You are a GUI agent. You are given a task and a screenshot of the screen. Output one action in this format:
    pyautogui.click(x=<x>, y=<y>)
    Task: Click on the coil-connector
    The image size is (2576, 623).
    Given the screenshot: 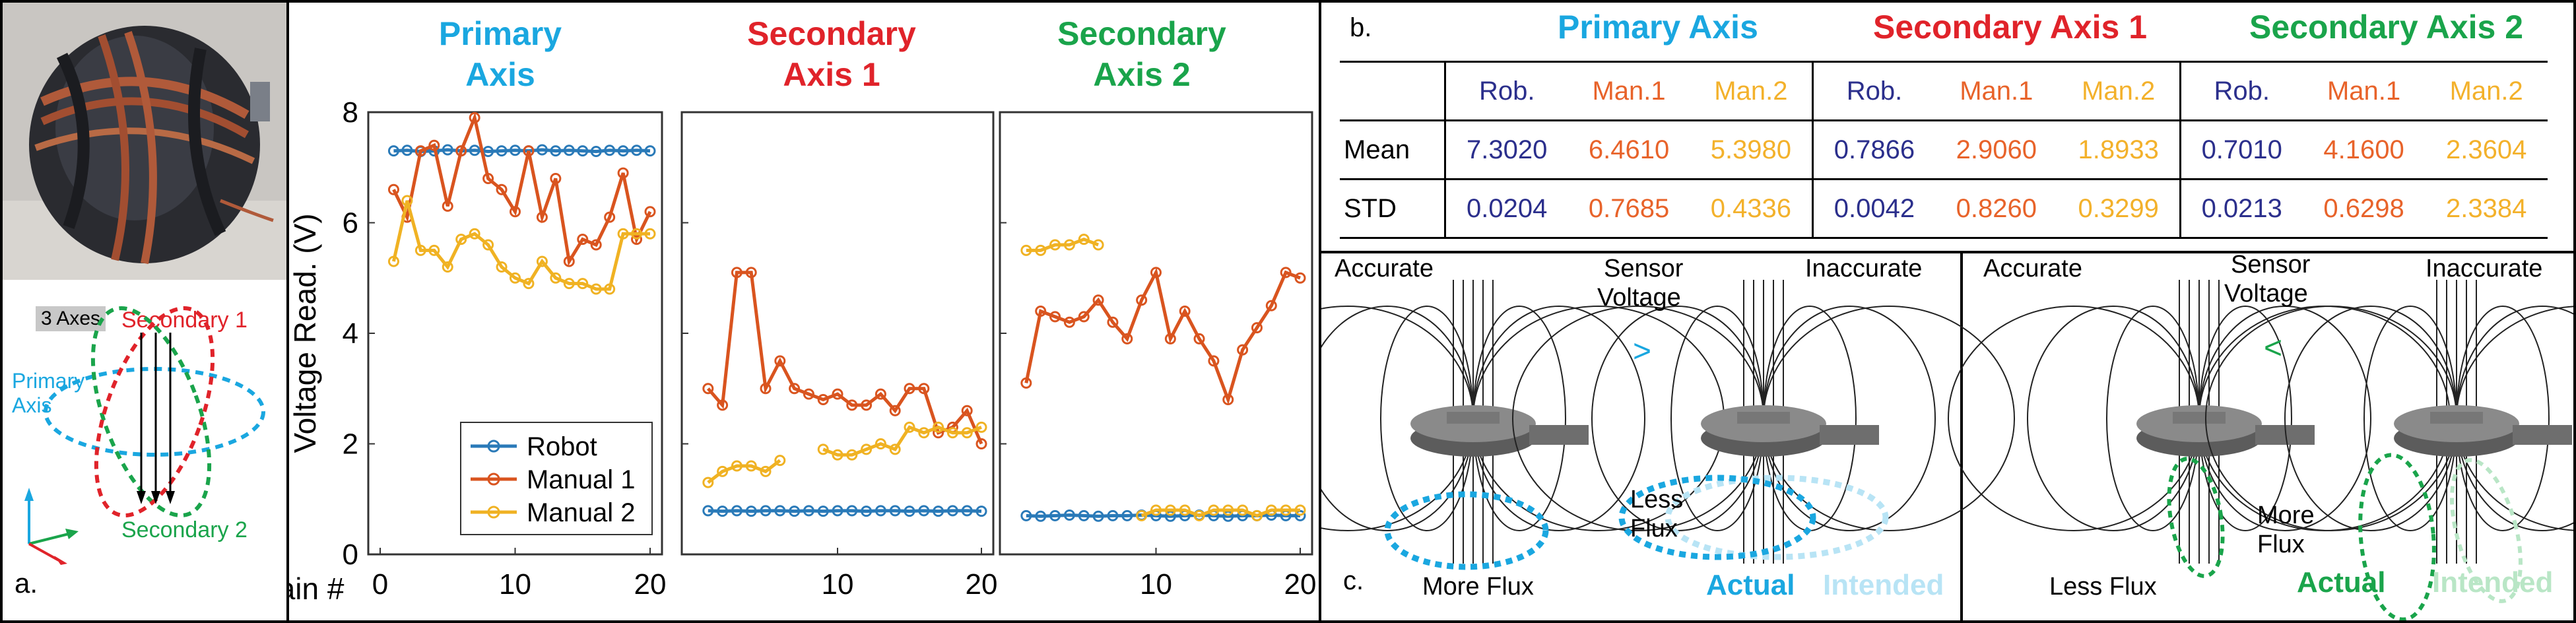 What is the action you would take?
    pyautogui.click(x=1849, y=435)
    